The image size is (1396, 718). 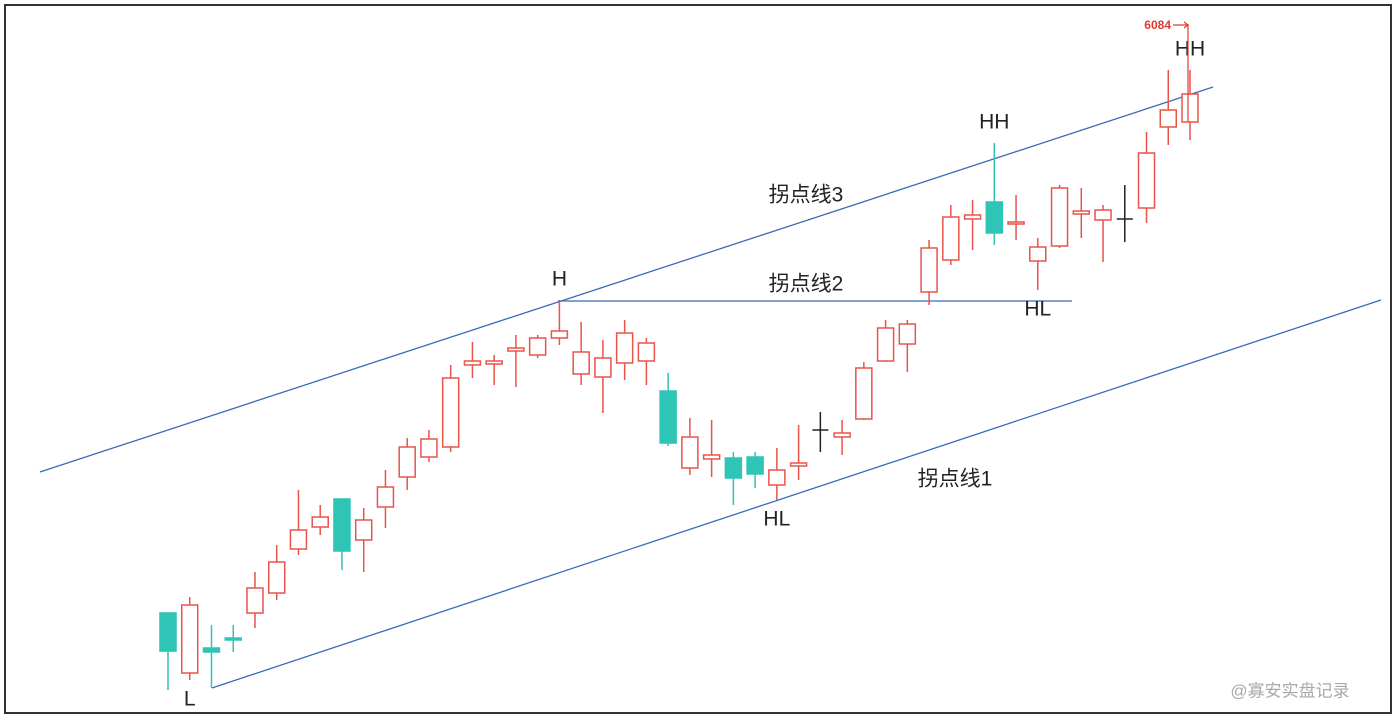 I want to click on pivot-label: L, so click(x=190, y=699).